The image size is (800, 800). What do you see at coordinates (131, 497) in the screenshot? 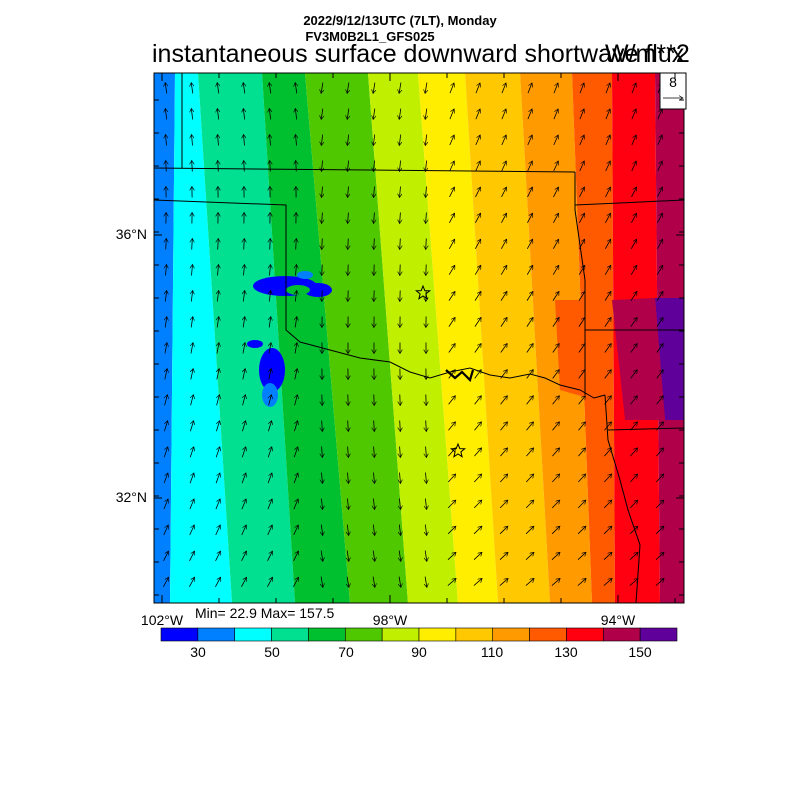
I see `lat-label-32n: 32°N` at bounding box center [131, 497].